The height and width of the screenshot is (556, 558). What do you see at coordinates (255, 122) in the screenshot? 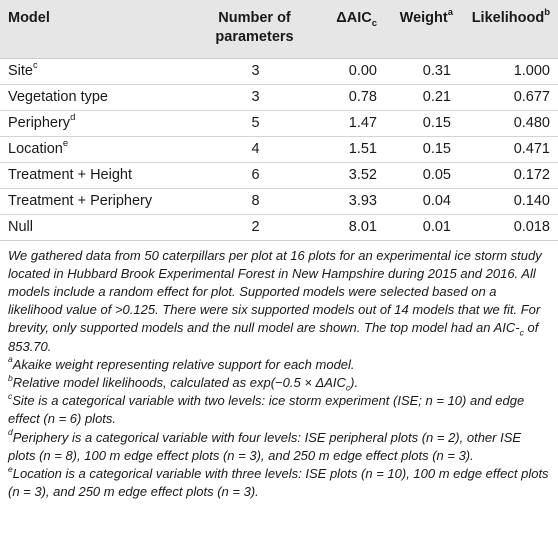
I see `cell-params: 5` at bounding box center [255, 122].